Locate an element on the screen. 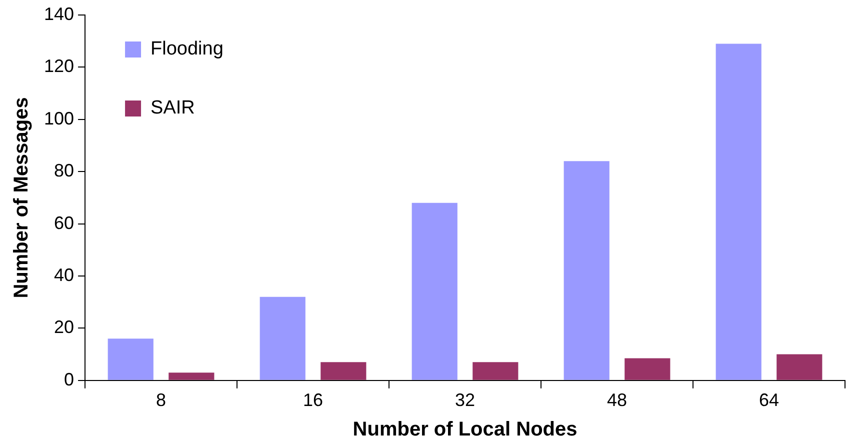  y-axis-title: Number of Messages is located at coordinates (21, 197).